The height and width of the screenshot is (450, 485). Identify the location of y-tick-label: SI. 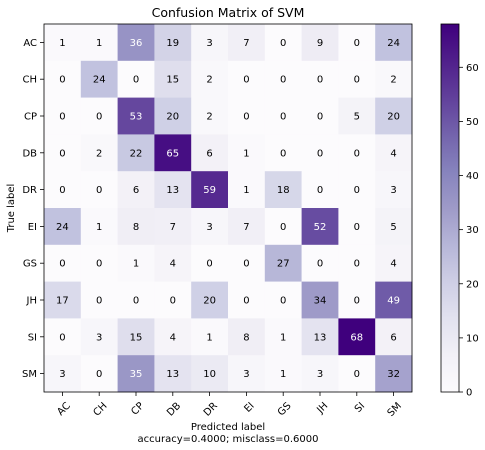
(32, 337).